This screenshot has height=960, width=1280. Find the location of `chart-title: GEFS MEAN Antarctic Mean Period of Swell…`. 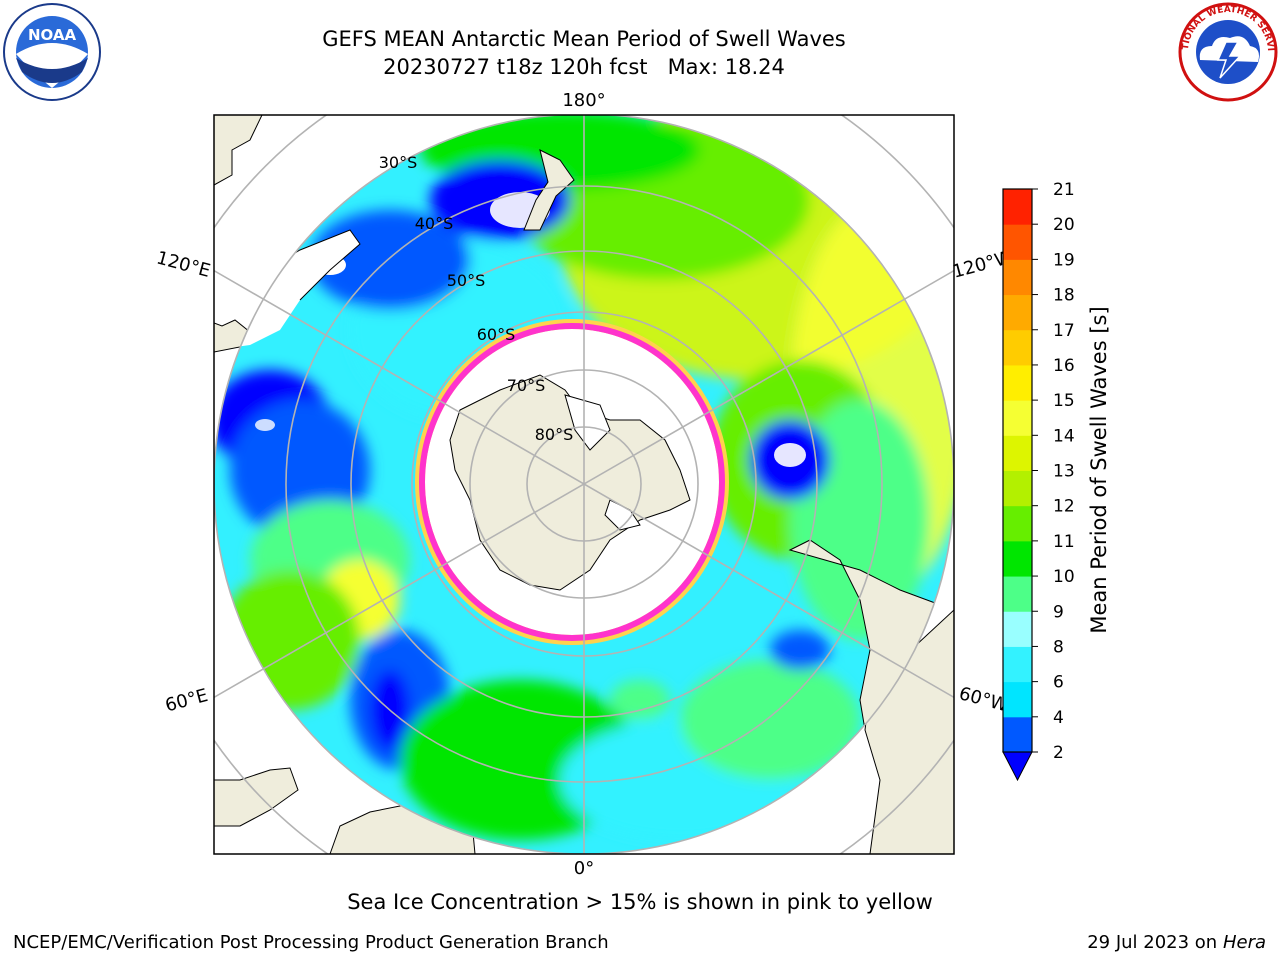

chart-title: GEFS MEAN Antarctic Mean Period of Swell… is located at coordinates (584, 39).